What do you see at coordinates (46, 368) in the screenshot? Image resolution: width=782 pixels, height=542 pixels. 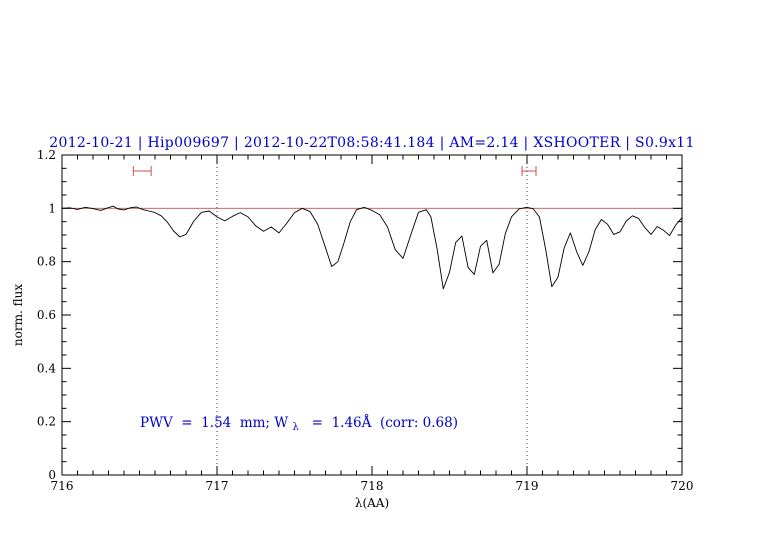 I see `y-tick-label: 0.4` at bounding box center [46, 368].